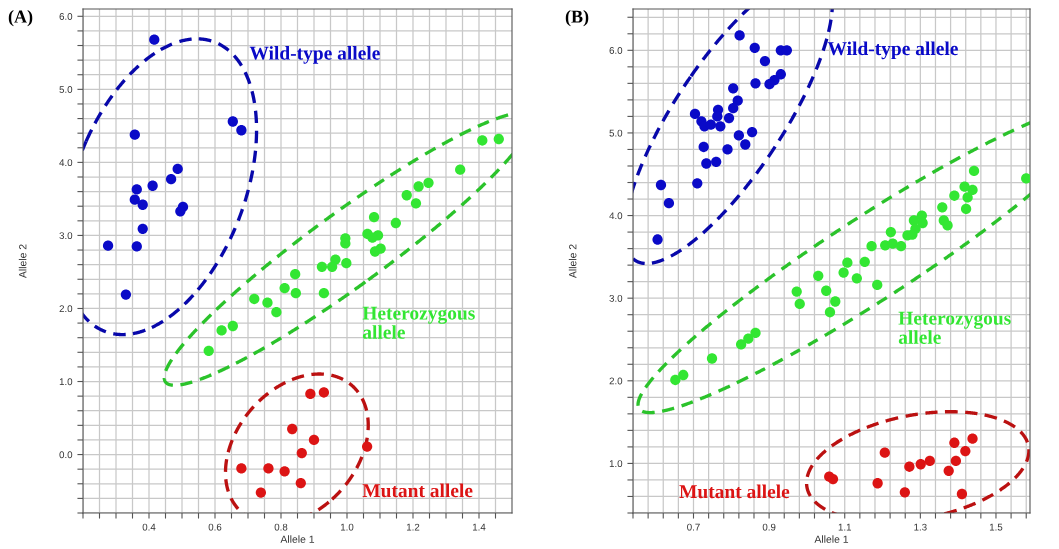 The width and height of the screenshot is (1059, 549). Describe the element at coordinates (347, 527) in the screenshot. I see `x-tick-label: 1.0` at that location.